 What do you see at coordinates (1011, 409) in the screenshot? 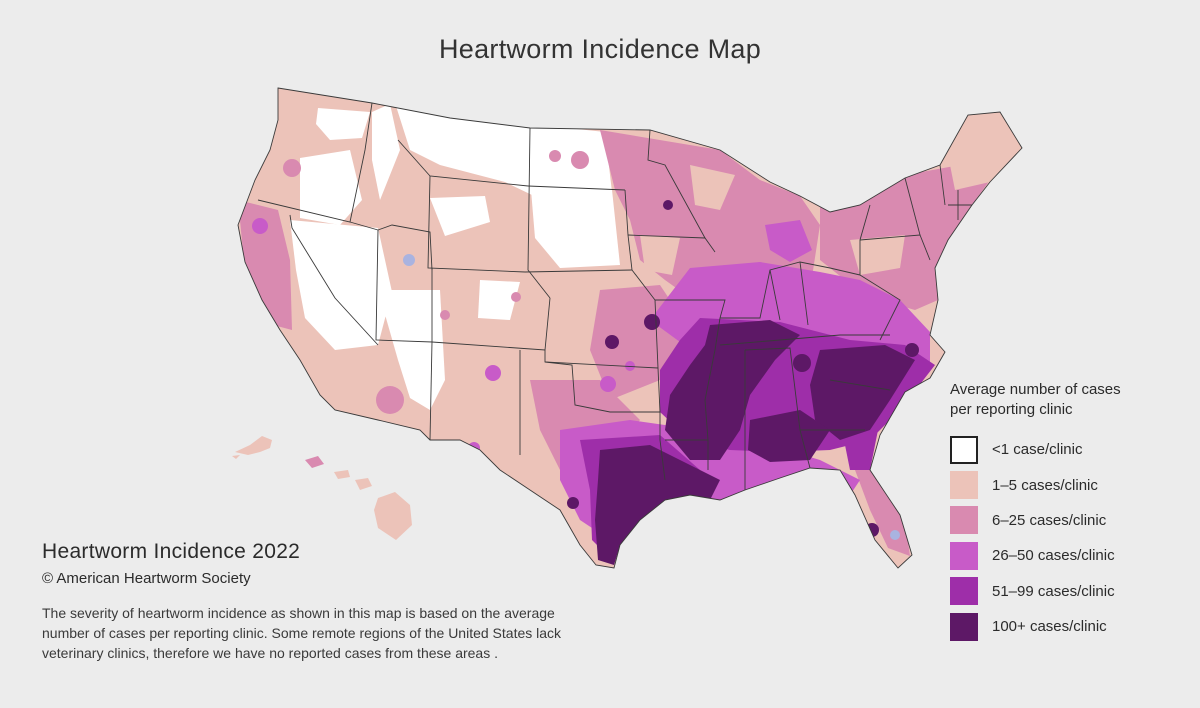
I see `legend-title-line2: per reporting clinic` at bounding box center [1011, 409].